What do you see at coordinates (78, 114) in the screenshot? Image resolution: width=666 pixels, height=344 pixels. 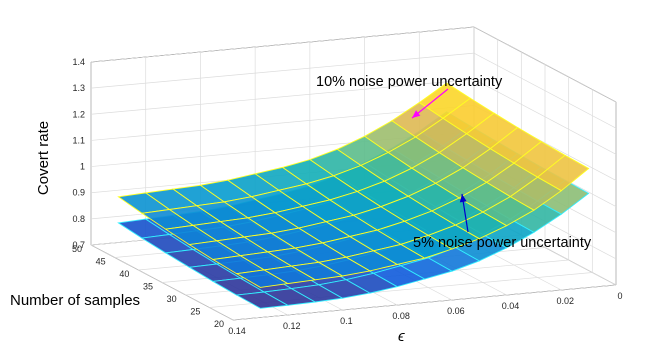 I see `z-tick-label: 1.2` at bounding box center [78, 114].